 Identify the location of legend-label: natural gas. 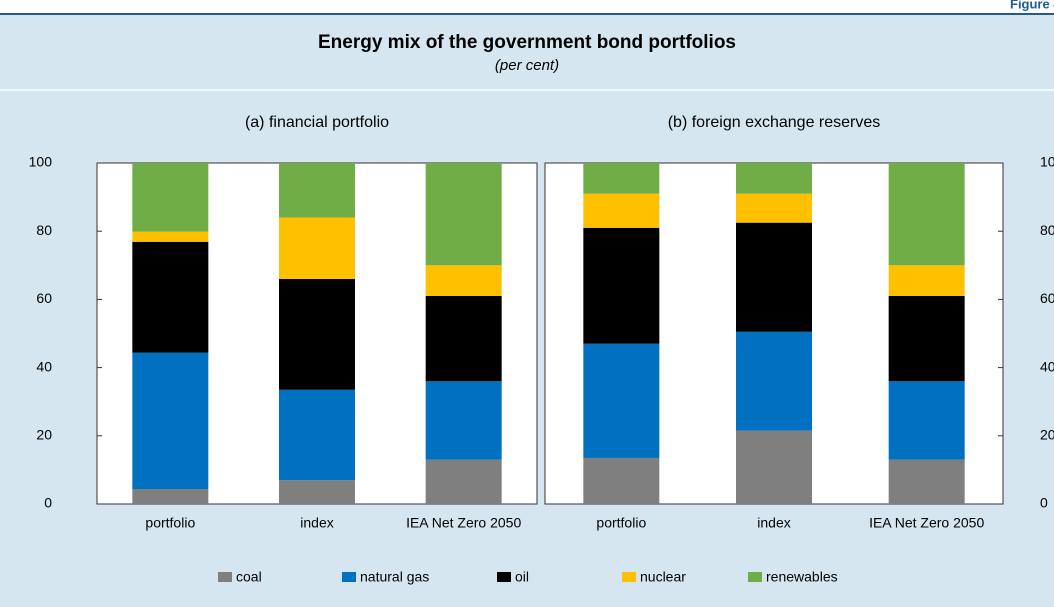
(394, 577).